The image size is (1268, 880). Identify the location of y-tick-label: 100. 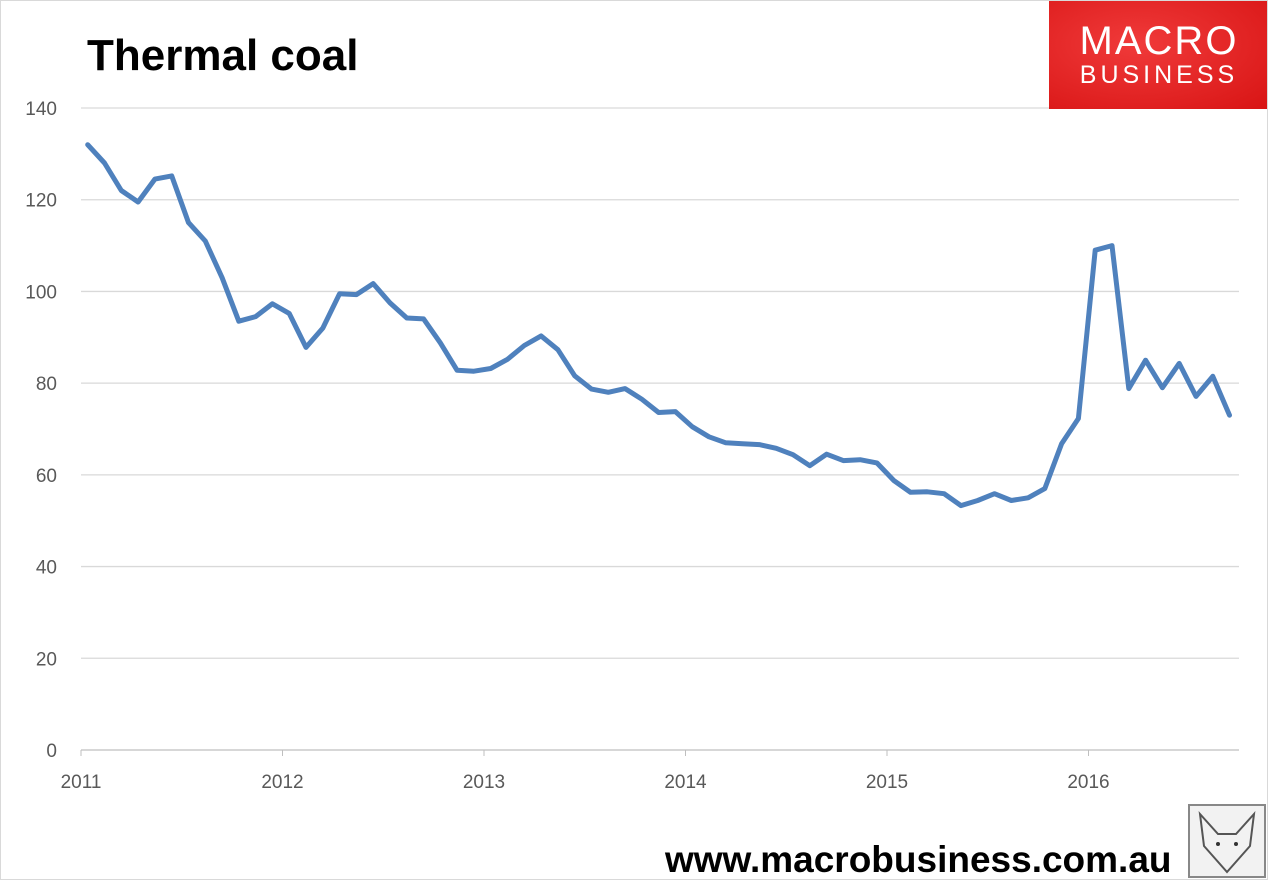
(41, 292).